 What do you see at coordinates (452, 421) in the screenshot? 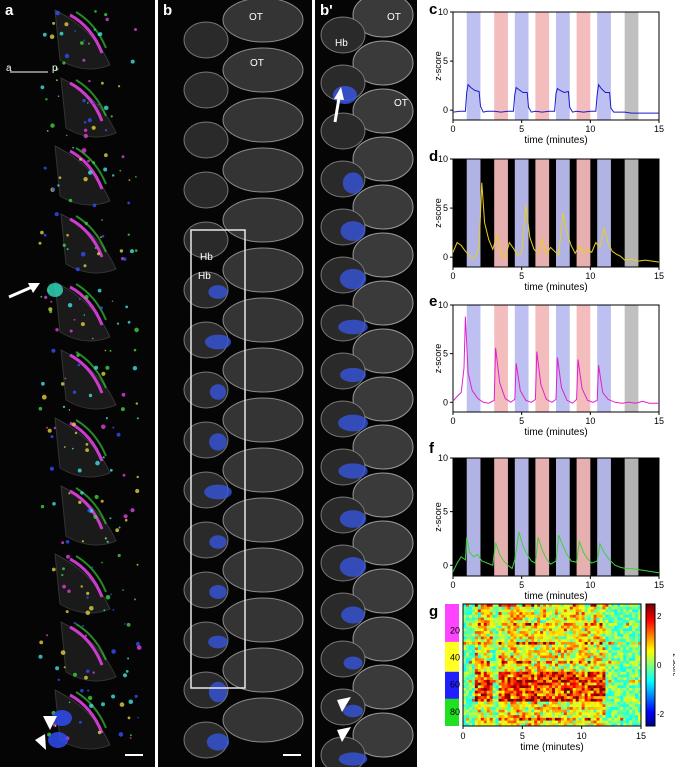
I see `xtick-label-e: 0` at bounding box center [452, 421].